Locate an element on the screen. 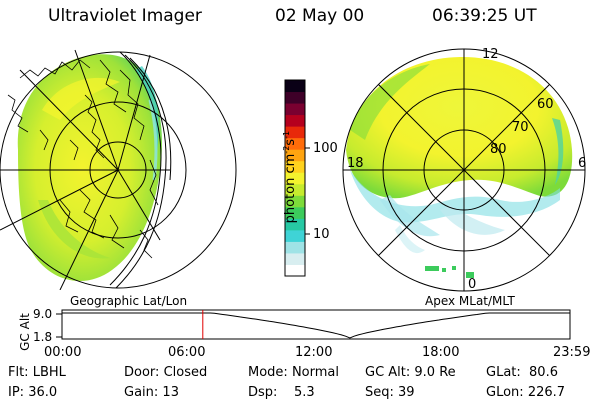 The image size is (600, 400). gc-alt-info: GC Alt: 9.0 Re is located at coordinates (410, 372).